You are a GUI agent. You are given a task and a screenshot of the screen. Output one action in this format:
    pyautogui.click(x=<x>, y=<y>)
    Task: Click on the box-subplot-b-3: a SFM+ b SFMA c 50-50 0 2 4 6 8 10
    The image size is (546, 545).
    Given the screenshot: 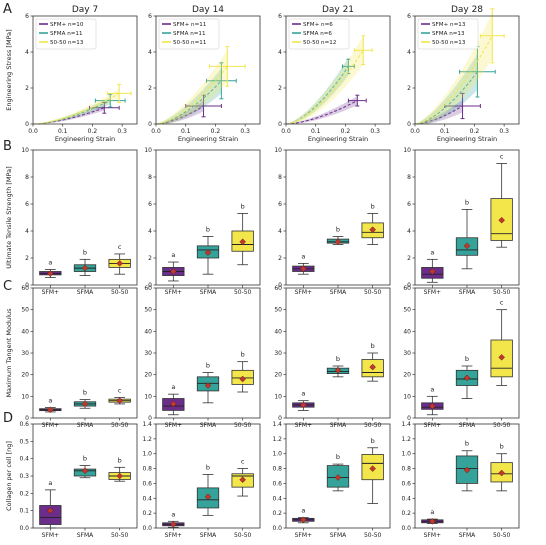 What is the action you would take?
    pyautogui.click(x=461, y=221)
    